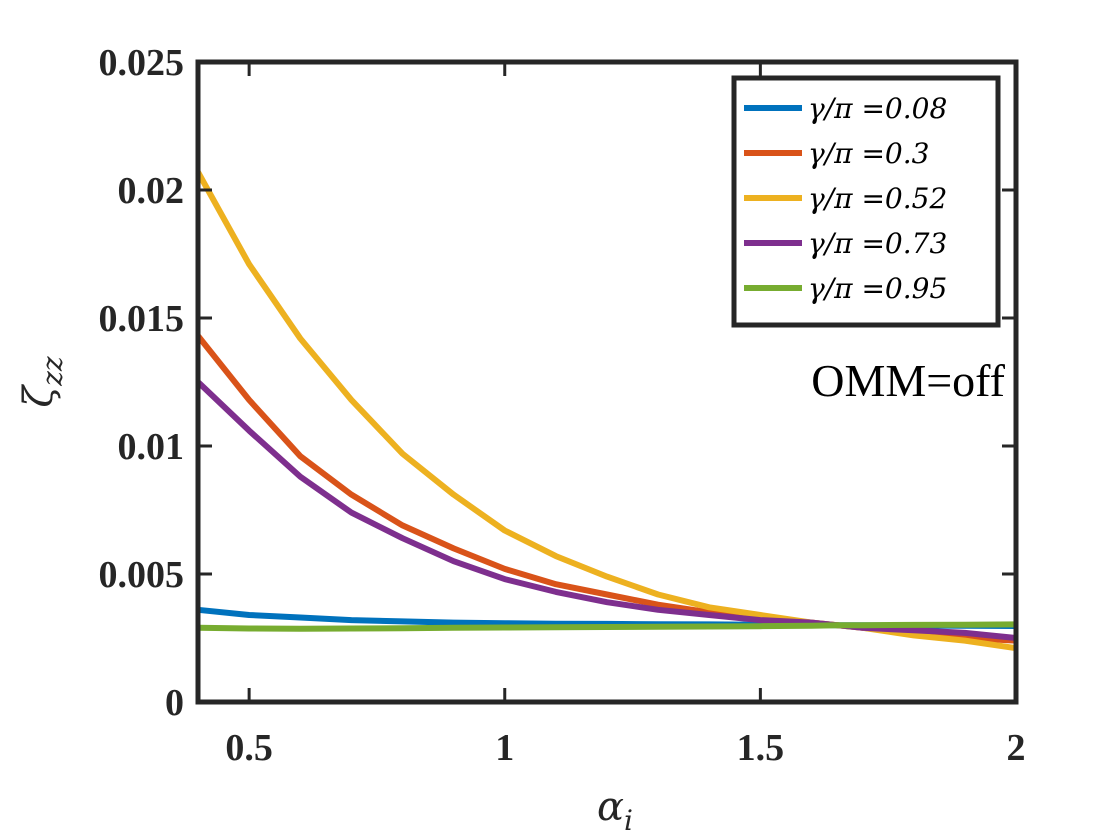  Describe the element at coordinates (1016, 748) in the screenshot. I see `x-tick-label: 2` at that location.